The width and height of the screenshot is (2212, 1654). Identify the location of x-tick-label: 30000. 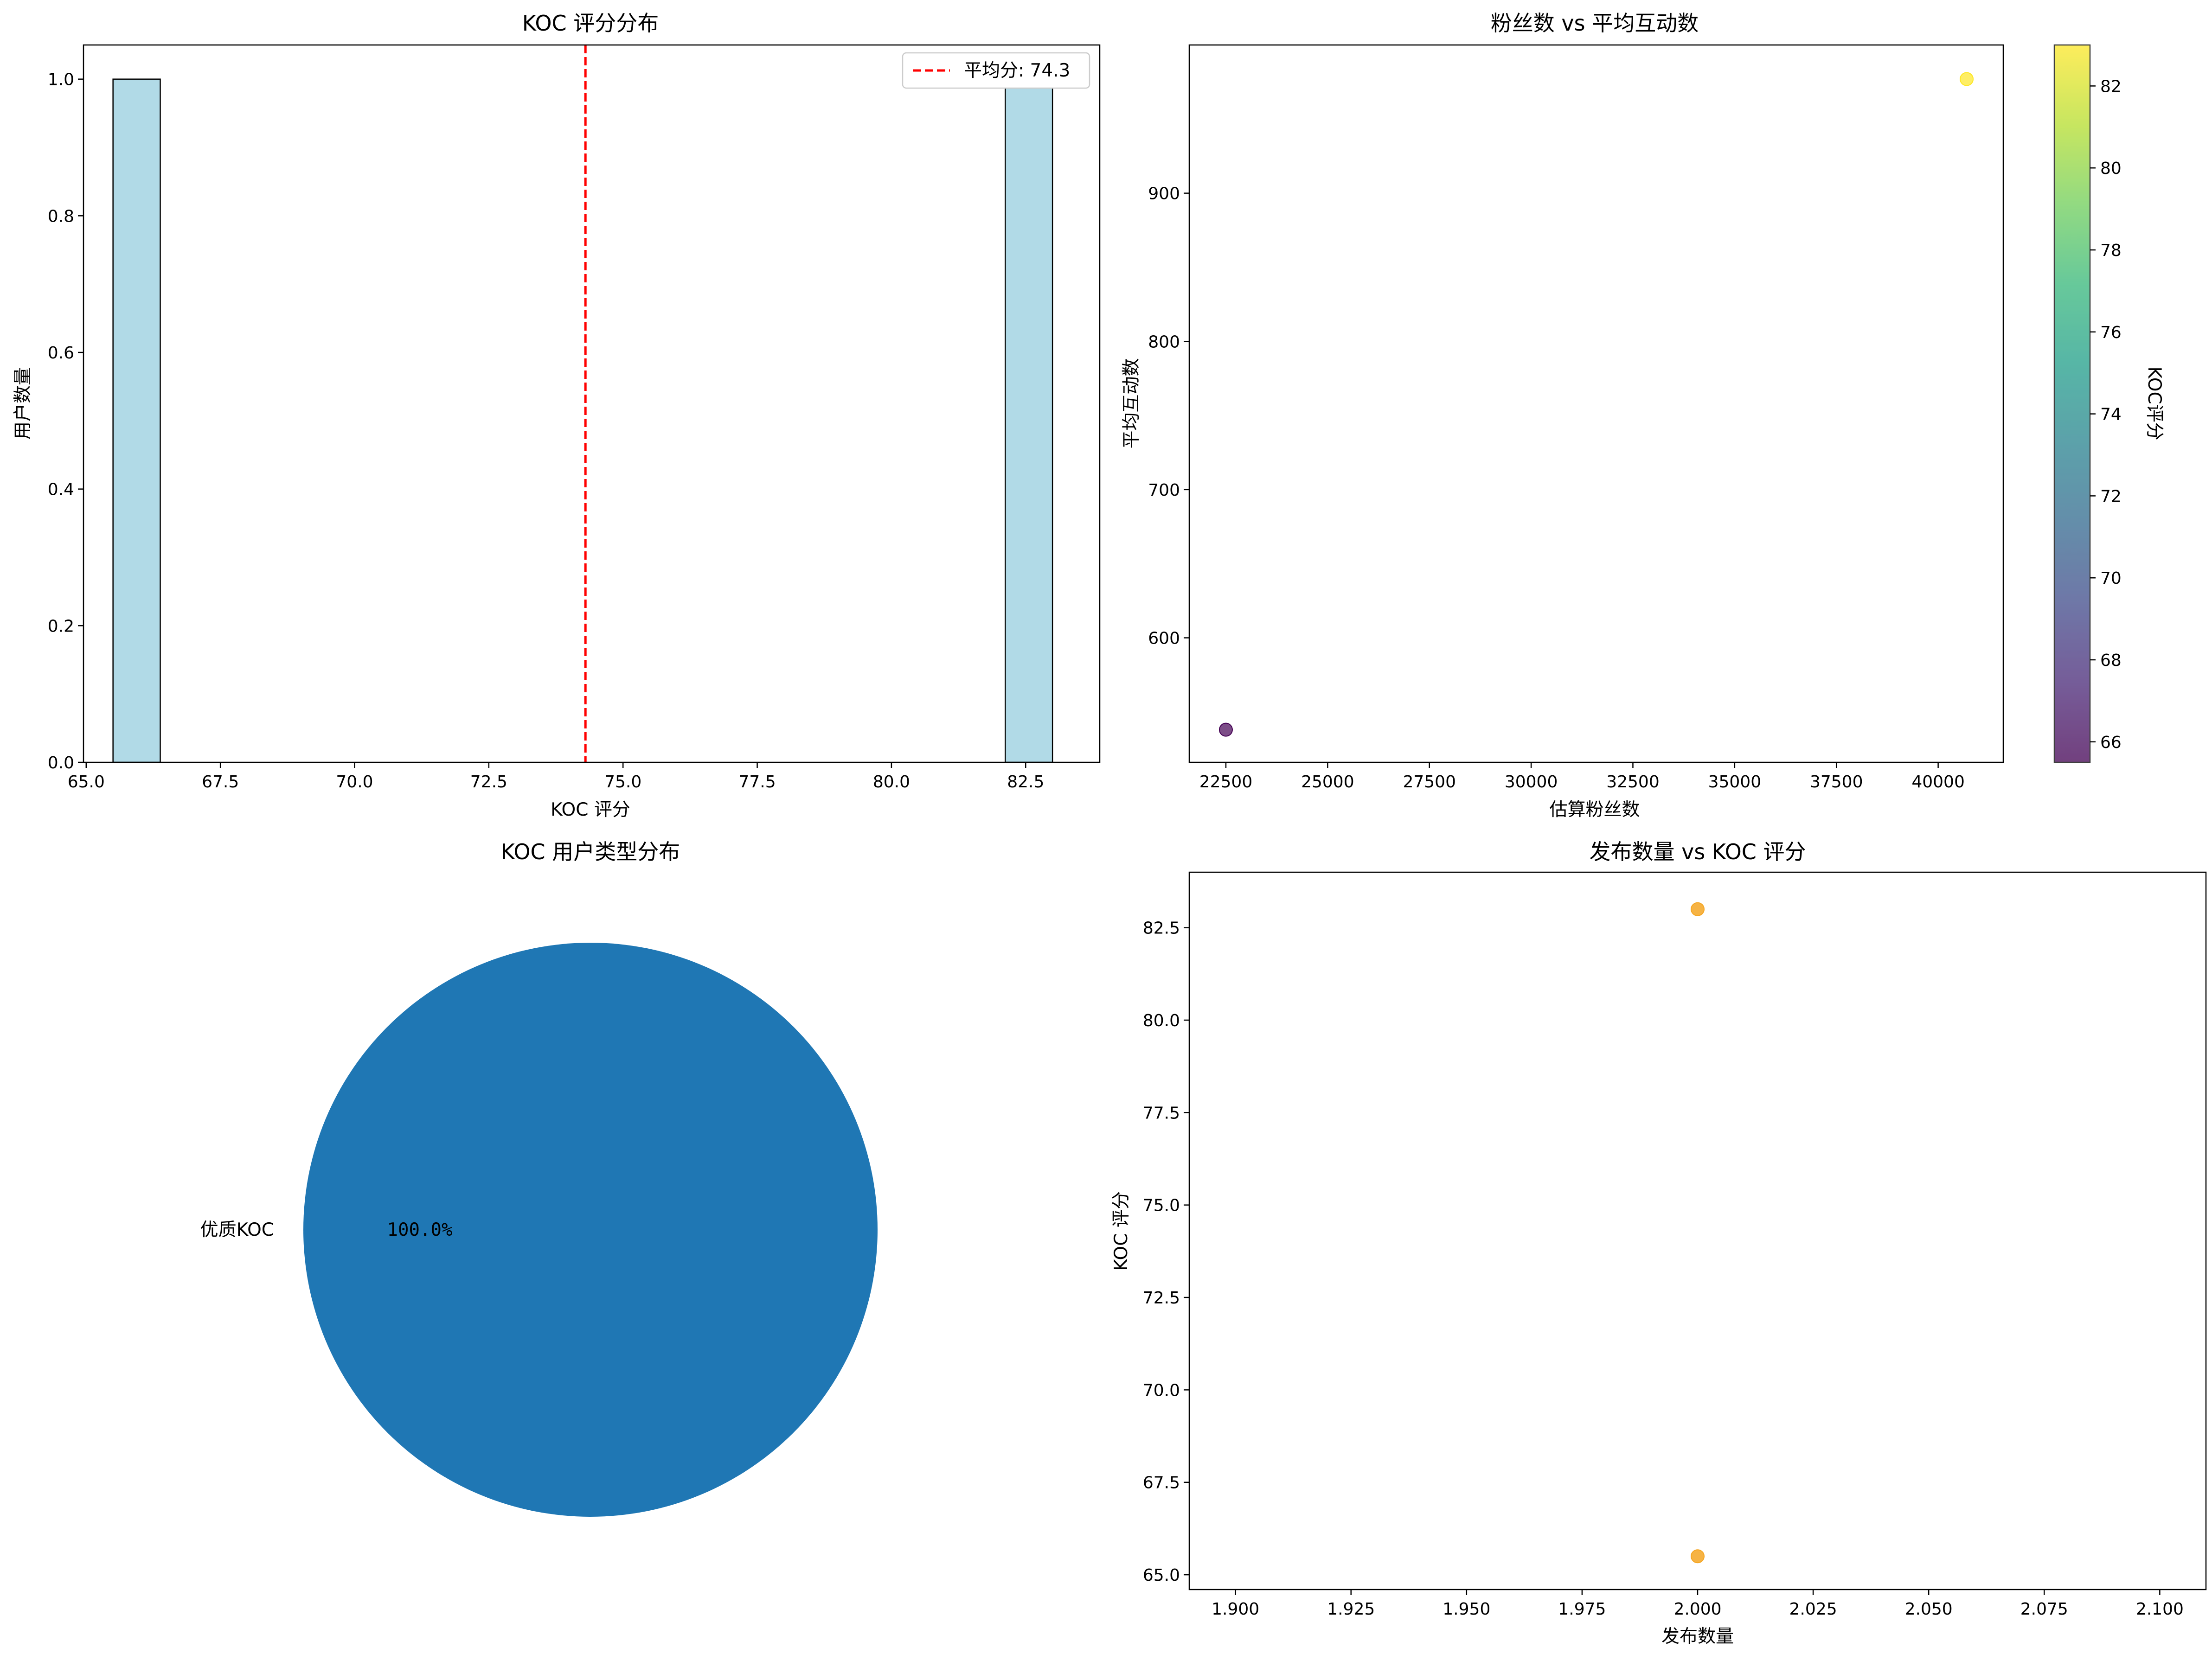
(1531, 782).